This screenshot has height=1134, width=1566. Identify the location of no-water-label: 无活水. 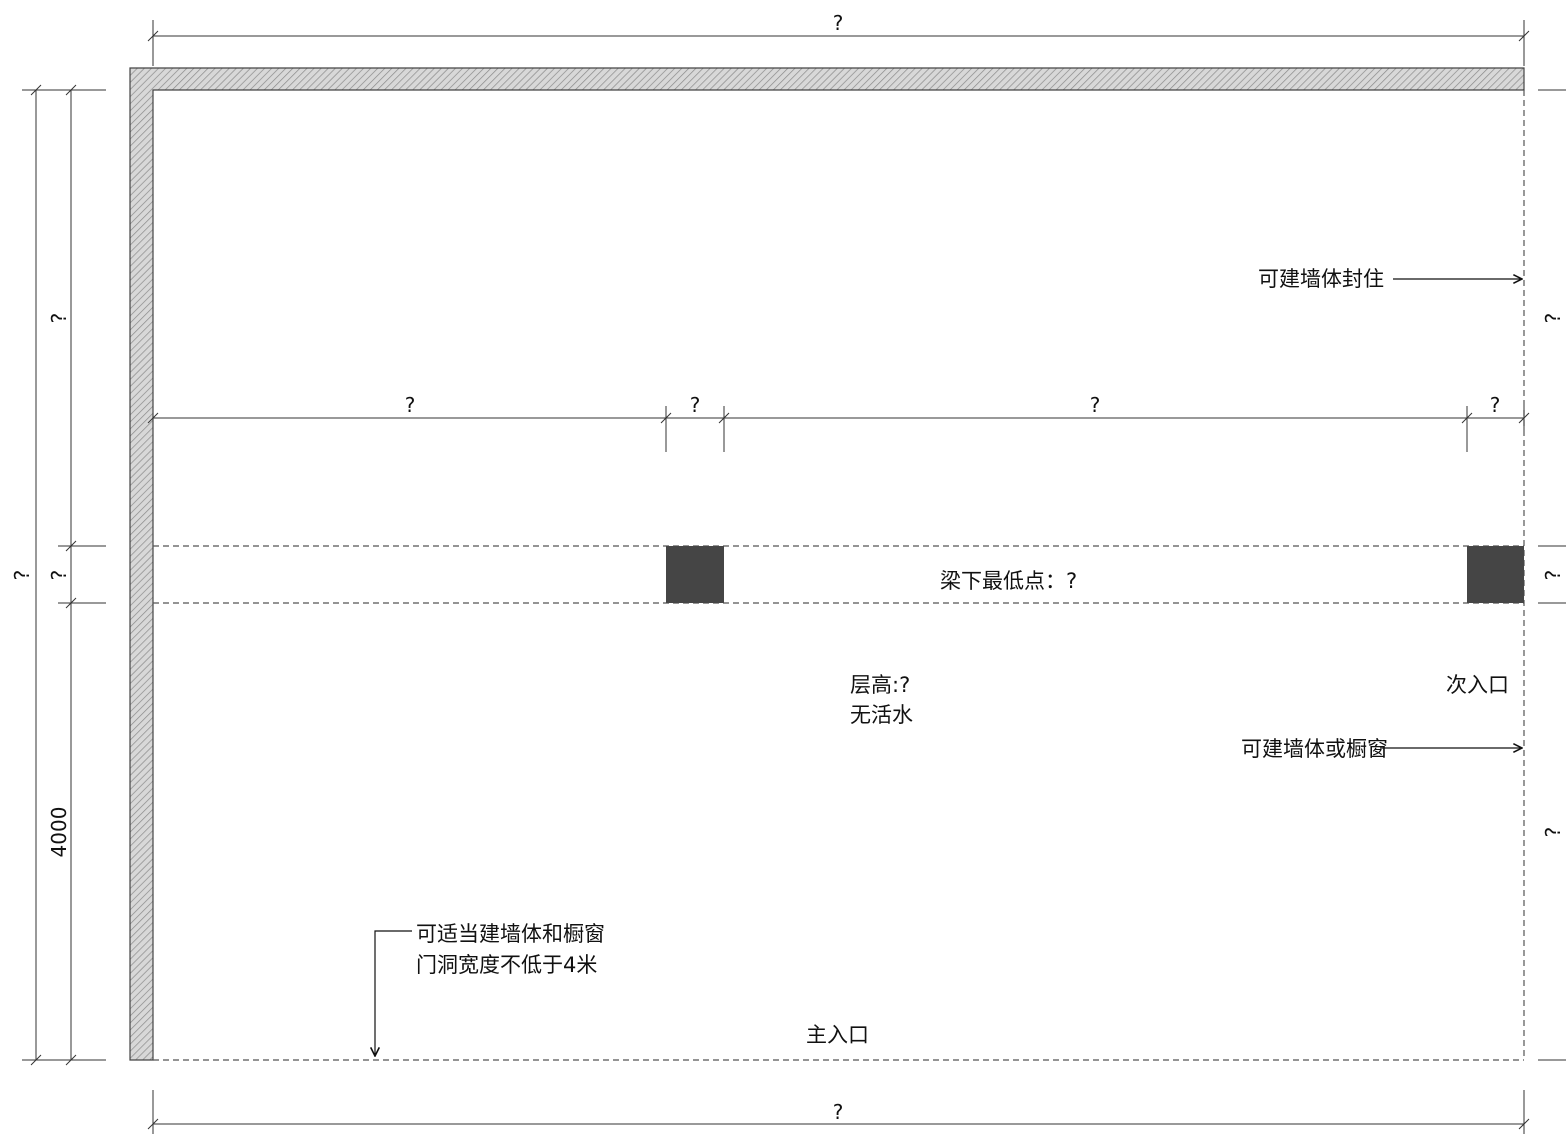
(881, 715).